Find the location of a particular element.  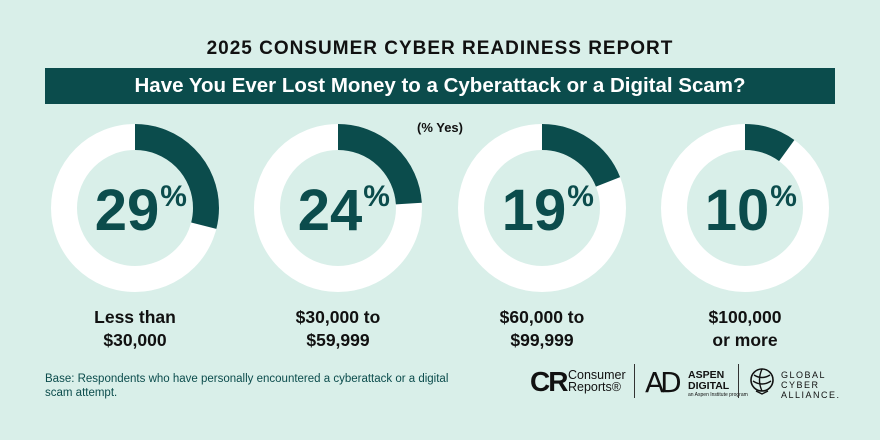

globe-icon is located at coordinates (762, 381).